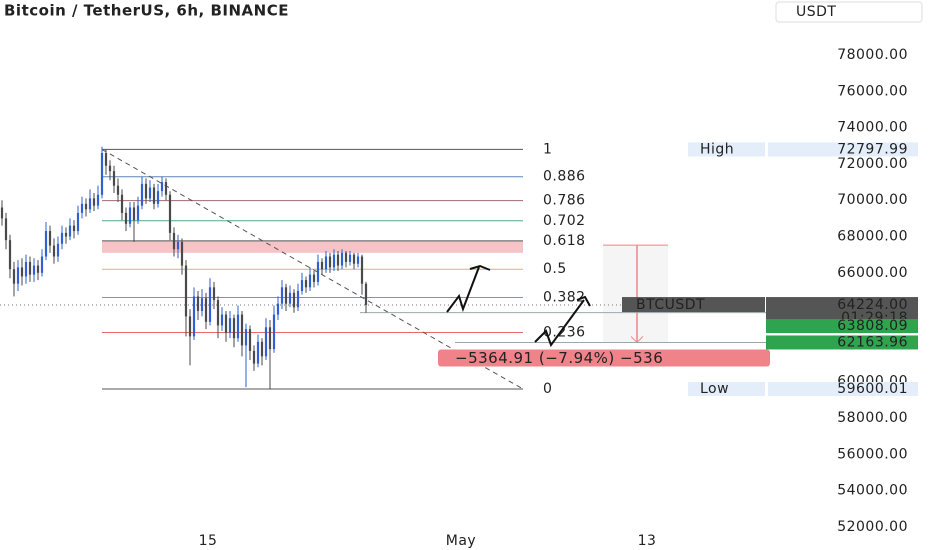 The width and height of the screenshot is (932, 550). Describe the element at coordinates (559, 358) in the screenshot. I see `measure-label: −5364.91 (−7.94%) −536` at that location.